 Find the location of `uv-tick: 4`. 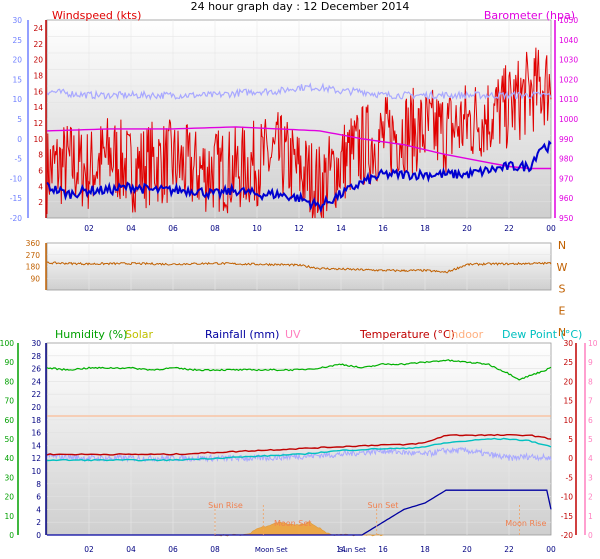

uv-tick: 4 is located at coordinates (590, 458).